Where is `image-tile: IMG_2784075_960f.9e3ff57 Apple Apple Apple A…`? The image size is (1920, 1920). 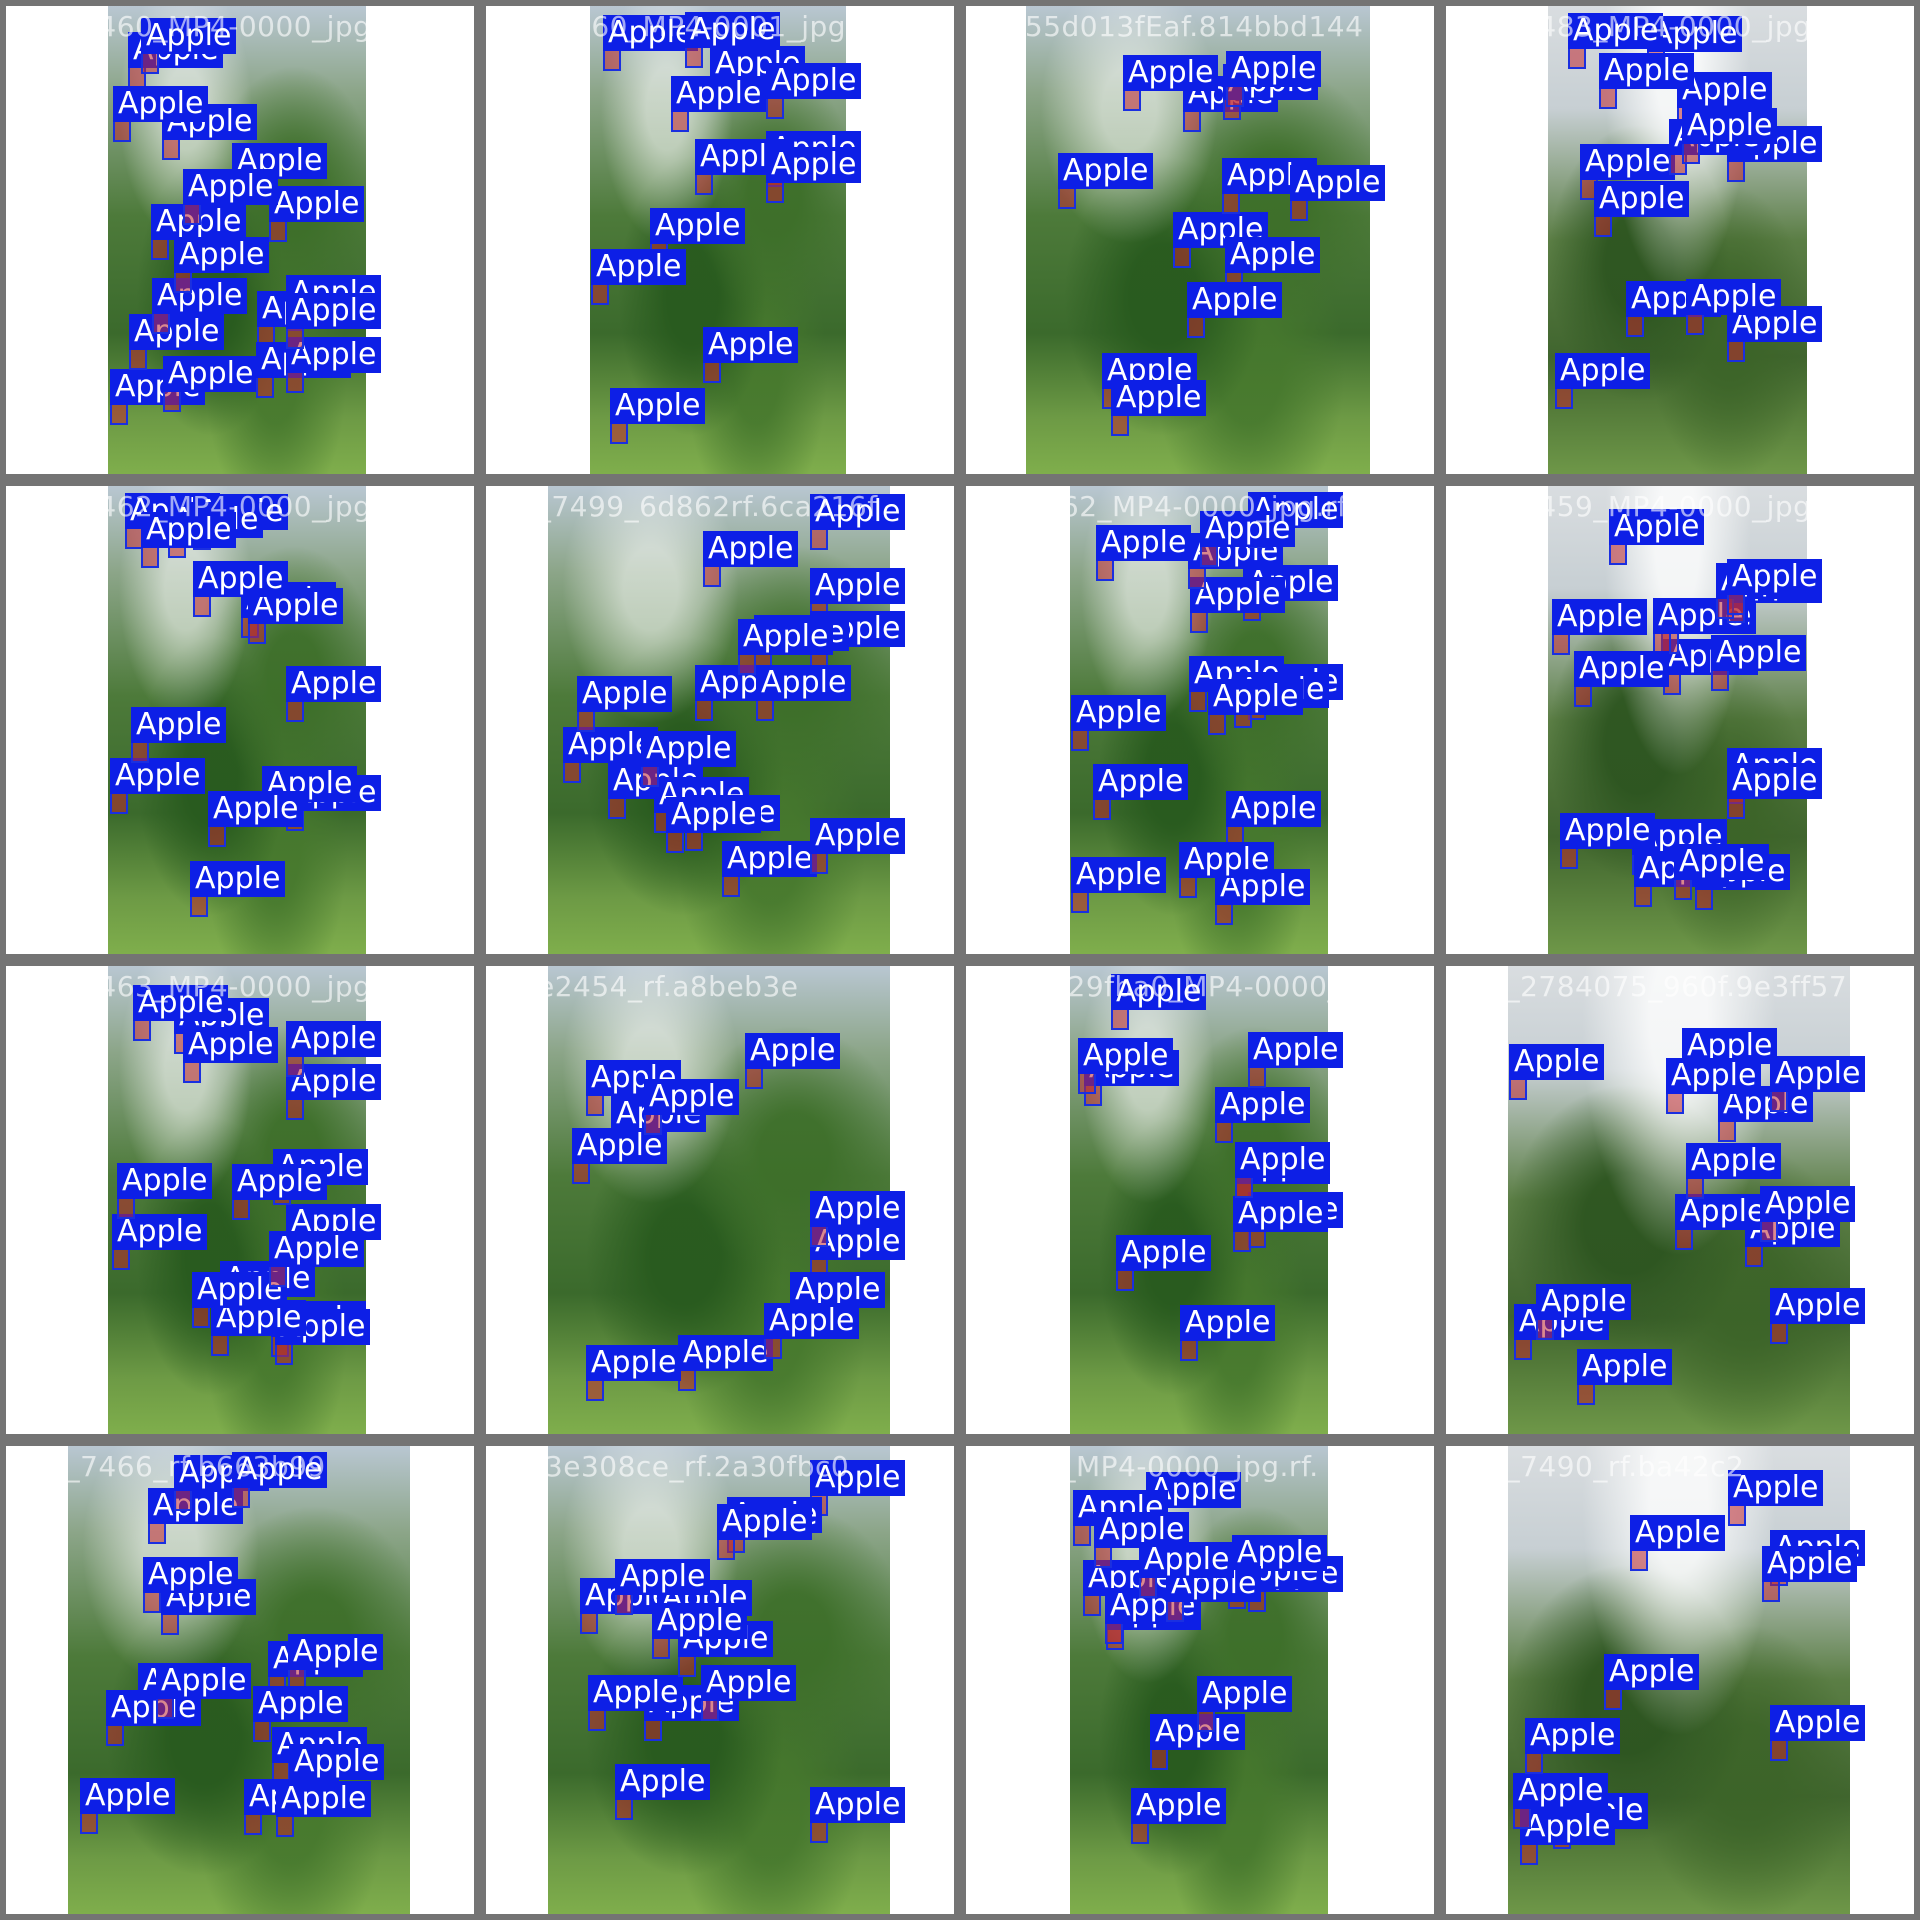 image-tile: IMG_2784075_960f.9e3ff57 Apple Apple Apple A… is located at coordinates (1680, 1200).